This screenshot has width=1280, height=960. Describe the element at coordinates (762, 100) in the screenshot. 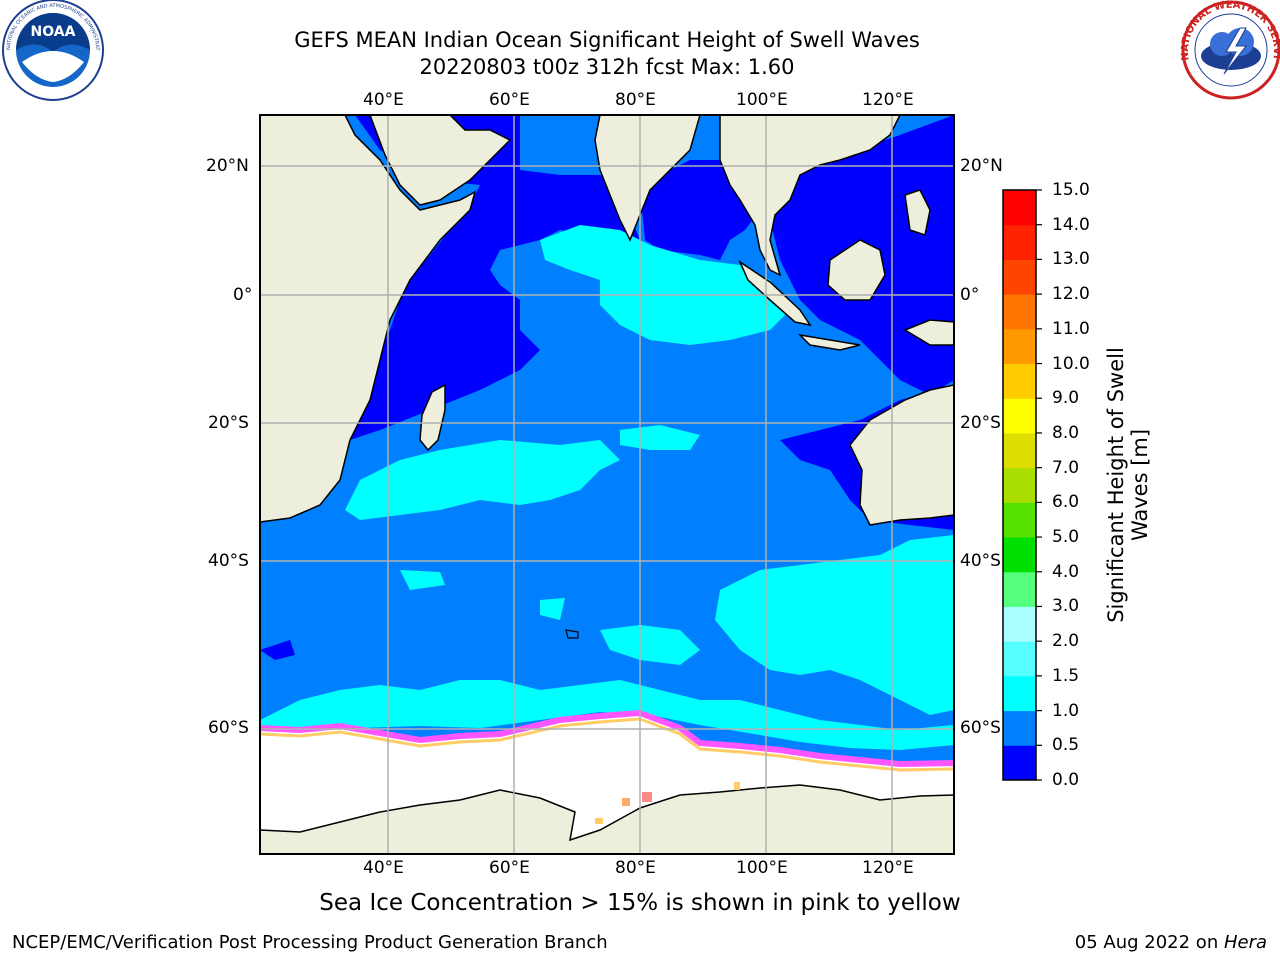

I see `lon-label-top: 100°E` at that location.